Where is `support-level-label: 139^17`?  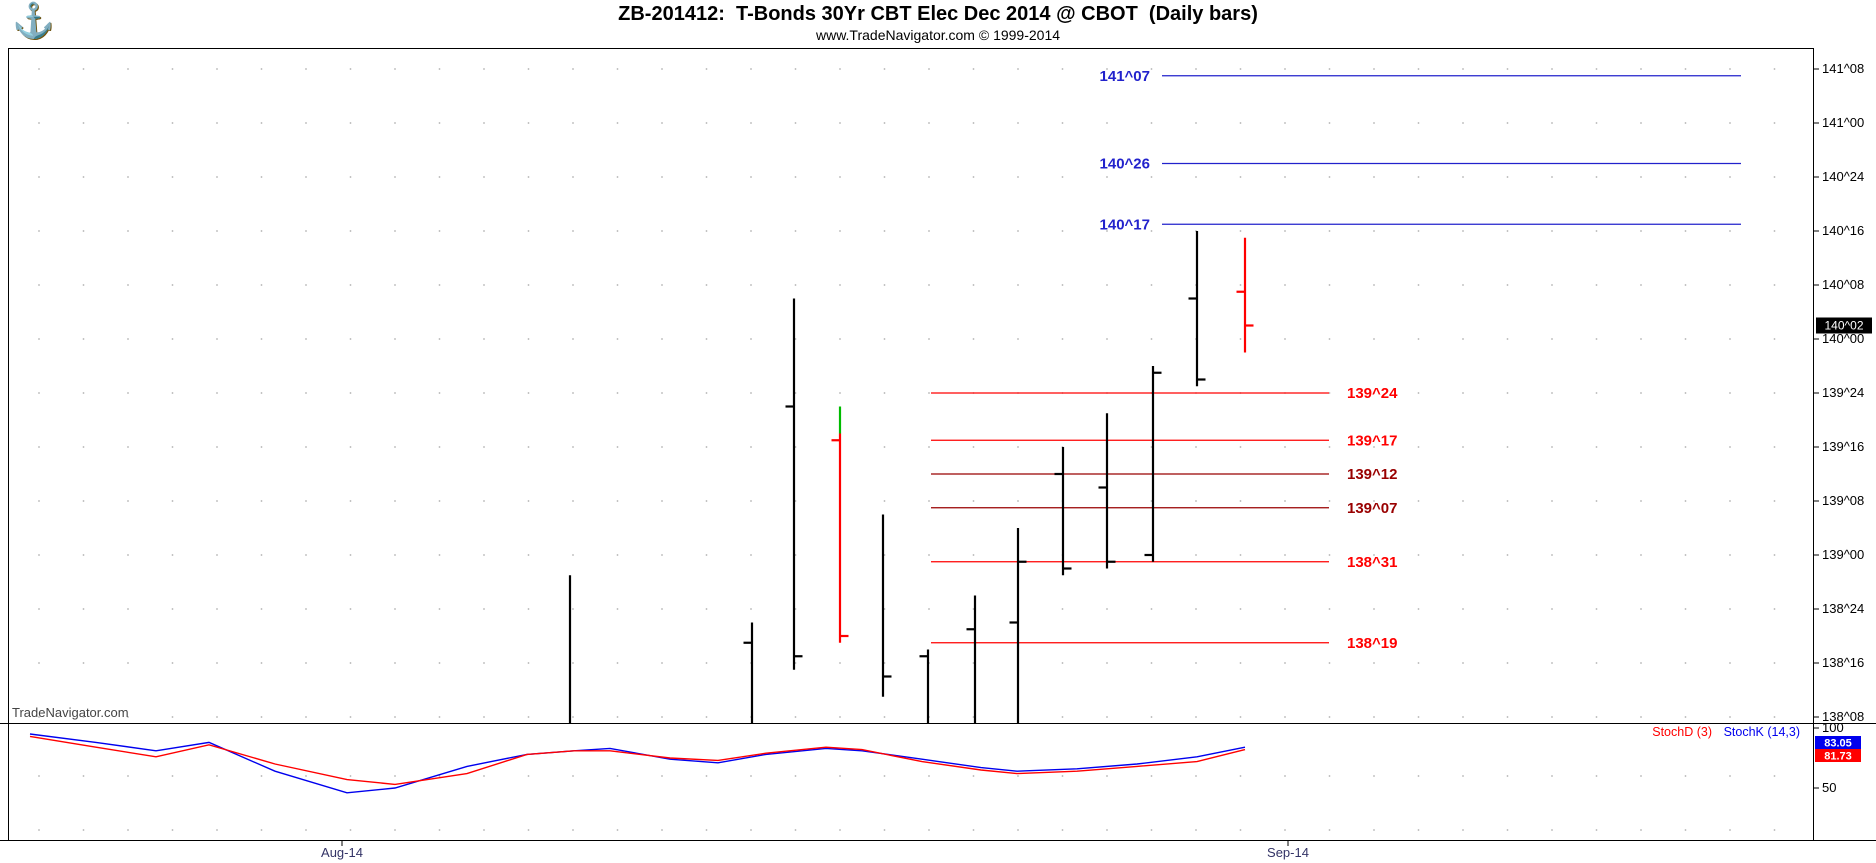 support-level-label: 139^17 is located at coordinates (1372, 440).